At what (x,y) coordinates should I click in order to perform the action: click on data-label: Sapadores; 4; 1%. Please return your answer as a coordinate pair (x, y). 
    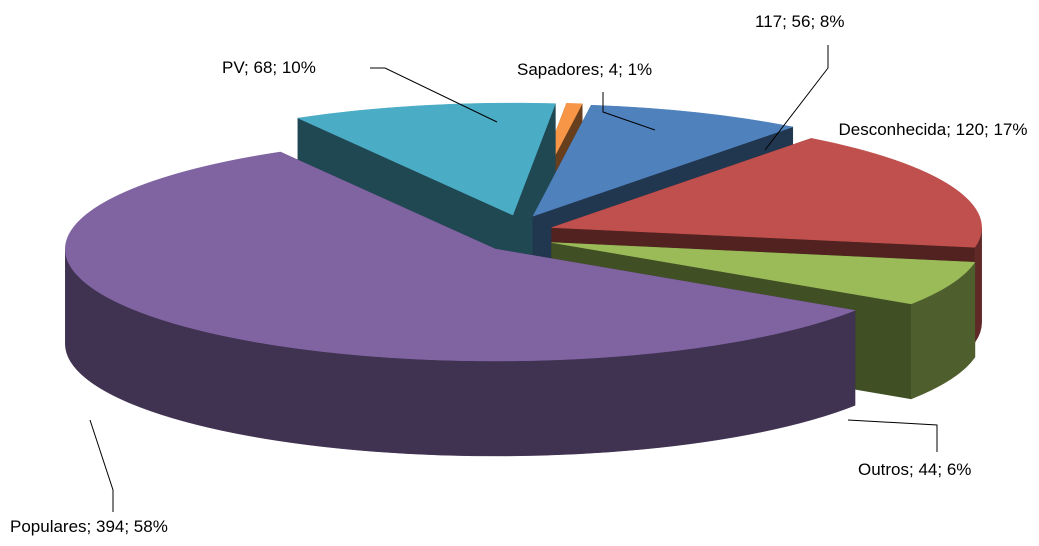
    Looking at the image, I should click on (585, 69).